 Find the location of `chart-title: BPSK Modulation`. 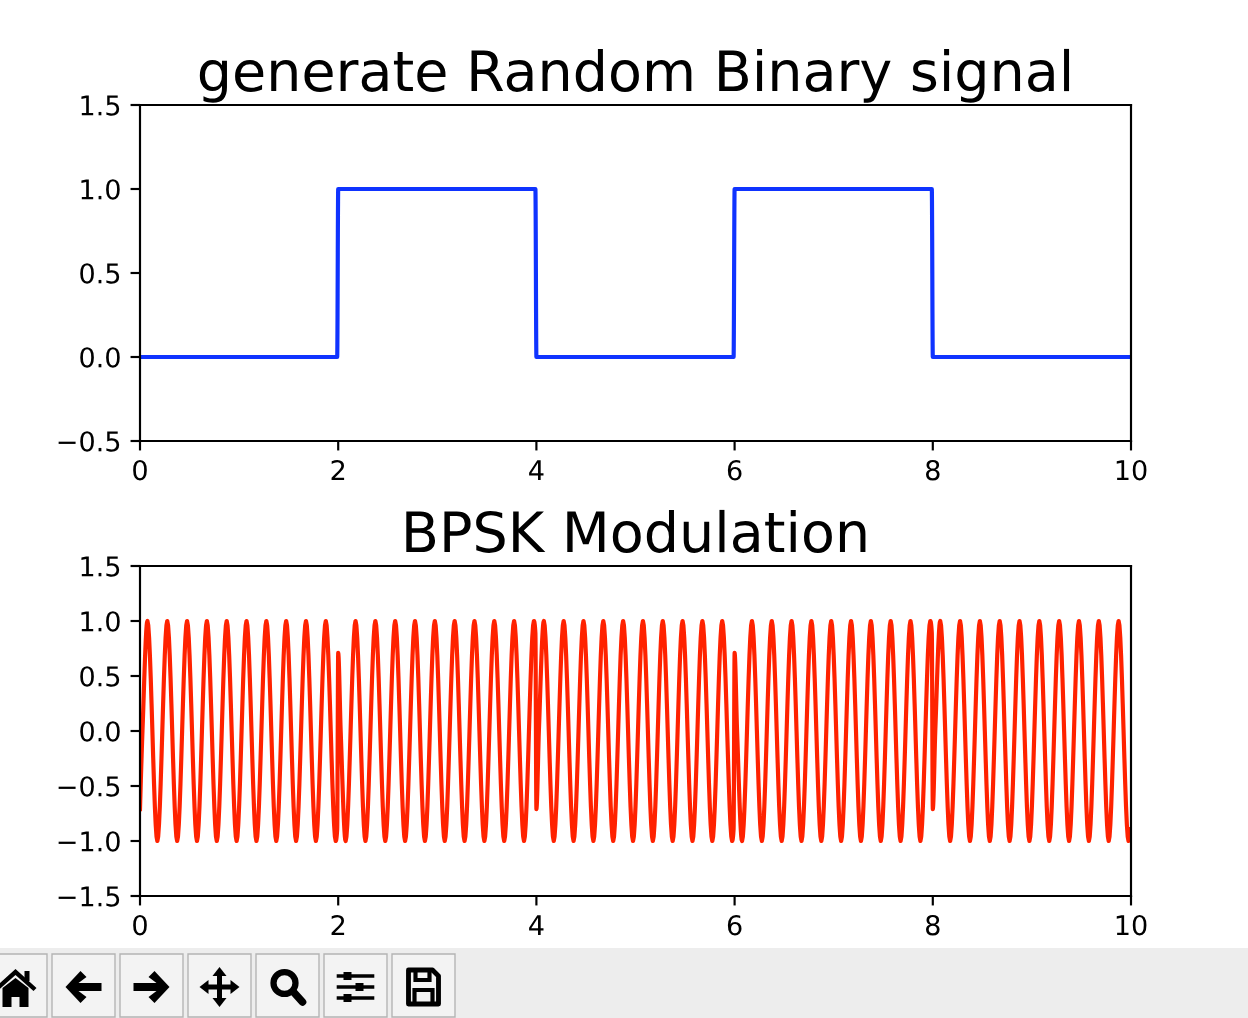

chart-title: BPSK Modulation is located at coordinates (636, 531).